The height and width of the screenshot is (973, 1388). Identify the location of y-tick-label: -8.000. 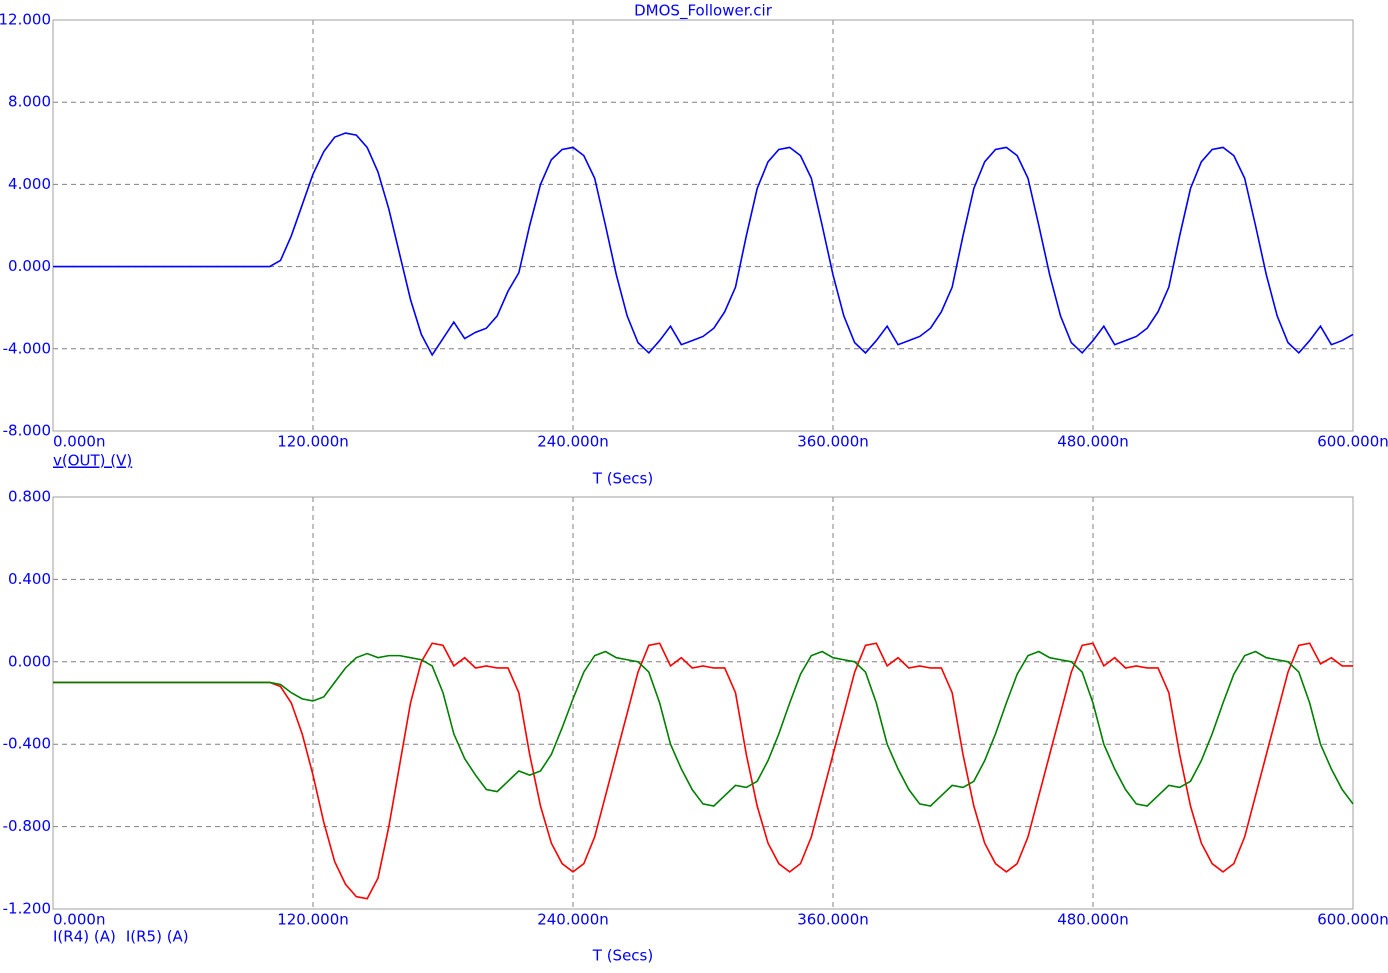
(27, 431).